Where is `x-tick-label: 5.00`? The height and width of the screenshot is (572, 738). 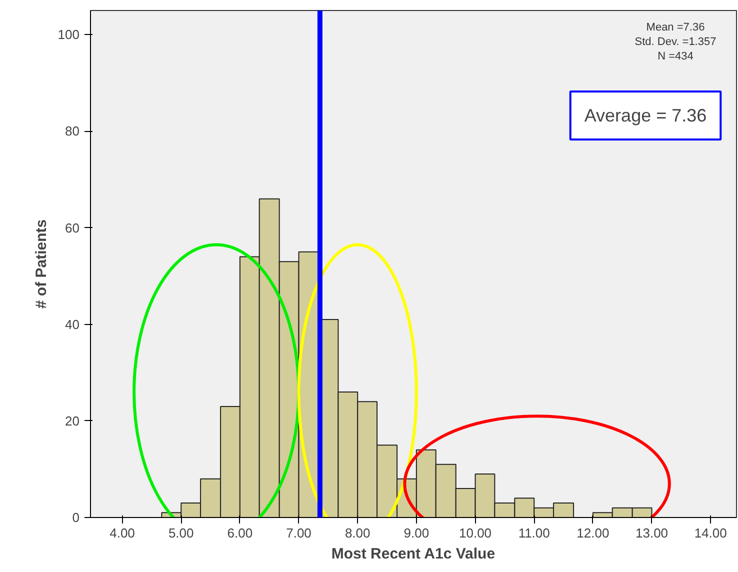 x-tick-label: 5.00 is located at coordinates (181, 533).